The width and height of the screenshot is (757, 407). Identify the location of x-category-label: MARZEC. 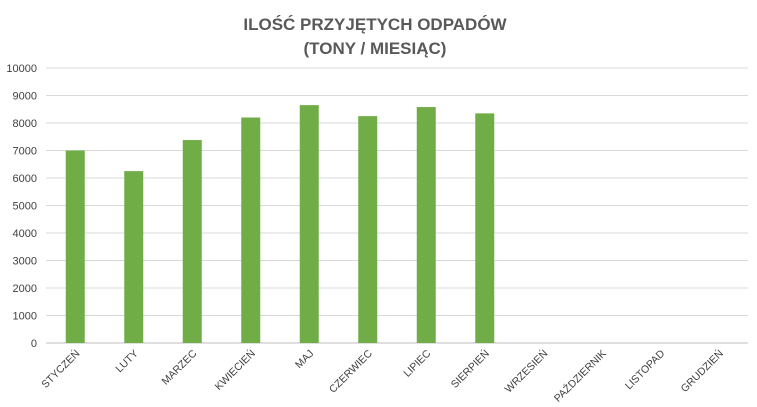
(180, 367).